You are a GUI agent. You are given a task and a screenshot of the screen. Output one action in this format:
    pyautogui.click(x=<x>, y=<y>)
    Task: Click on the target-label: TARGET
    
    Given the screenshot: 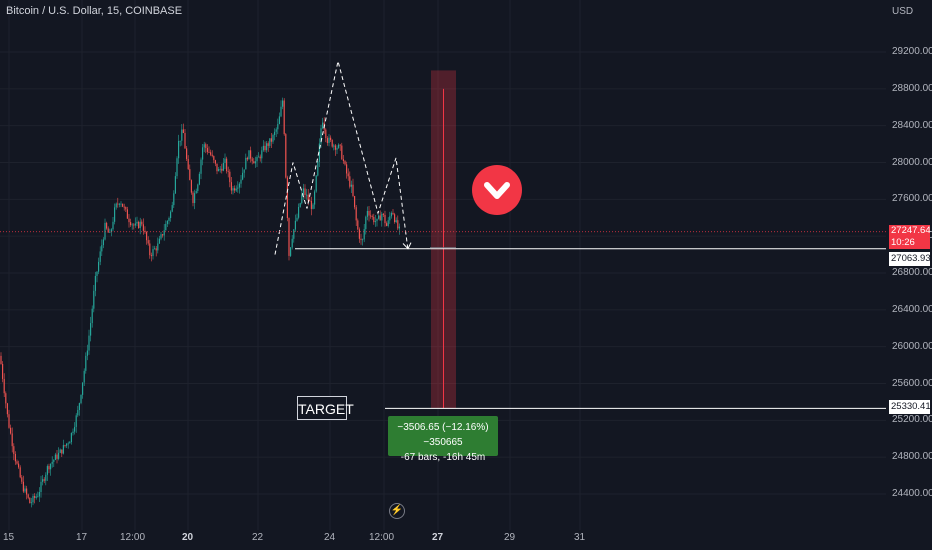 What is the action you would take?
    pyautogui.click(x=325, y=408)
    